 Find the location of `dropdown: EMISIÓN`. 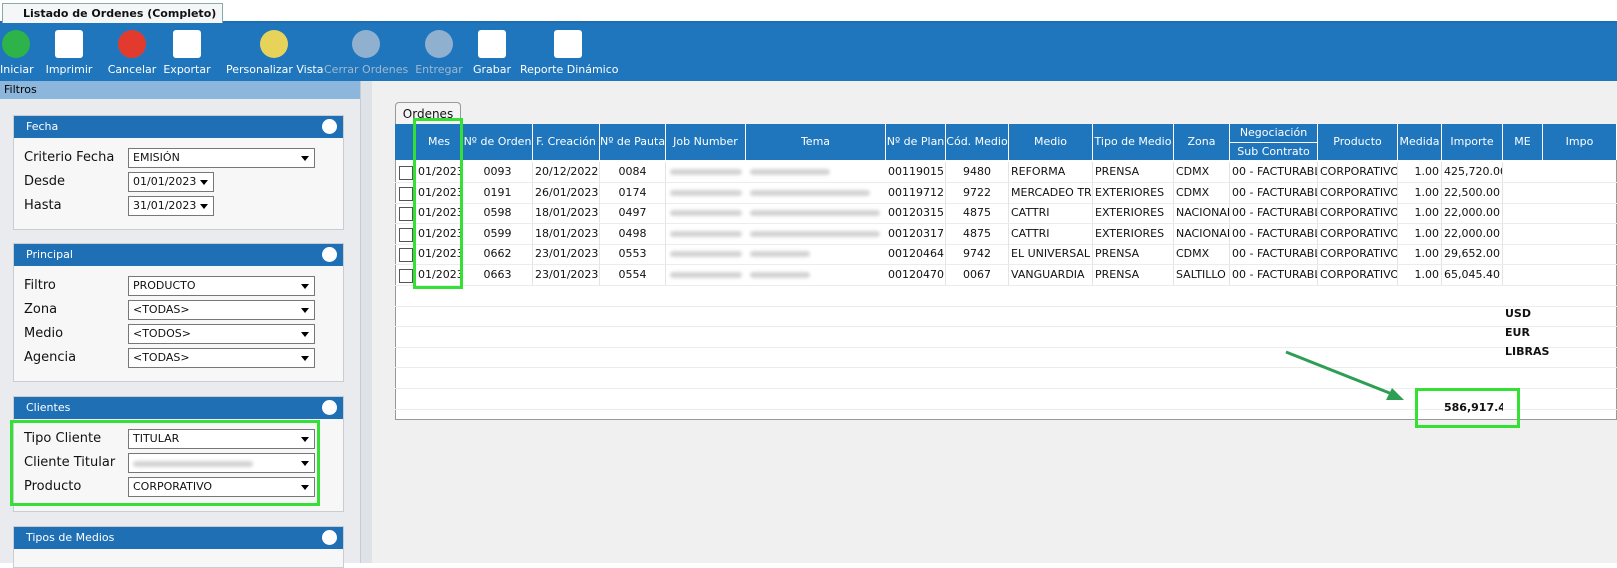

dropdown: EMISIÓN is located at coordinates (221, 158).